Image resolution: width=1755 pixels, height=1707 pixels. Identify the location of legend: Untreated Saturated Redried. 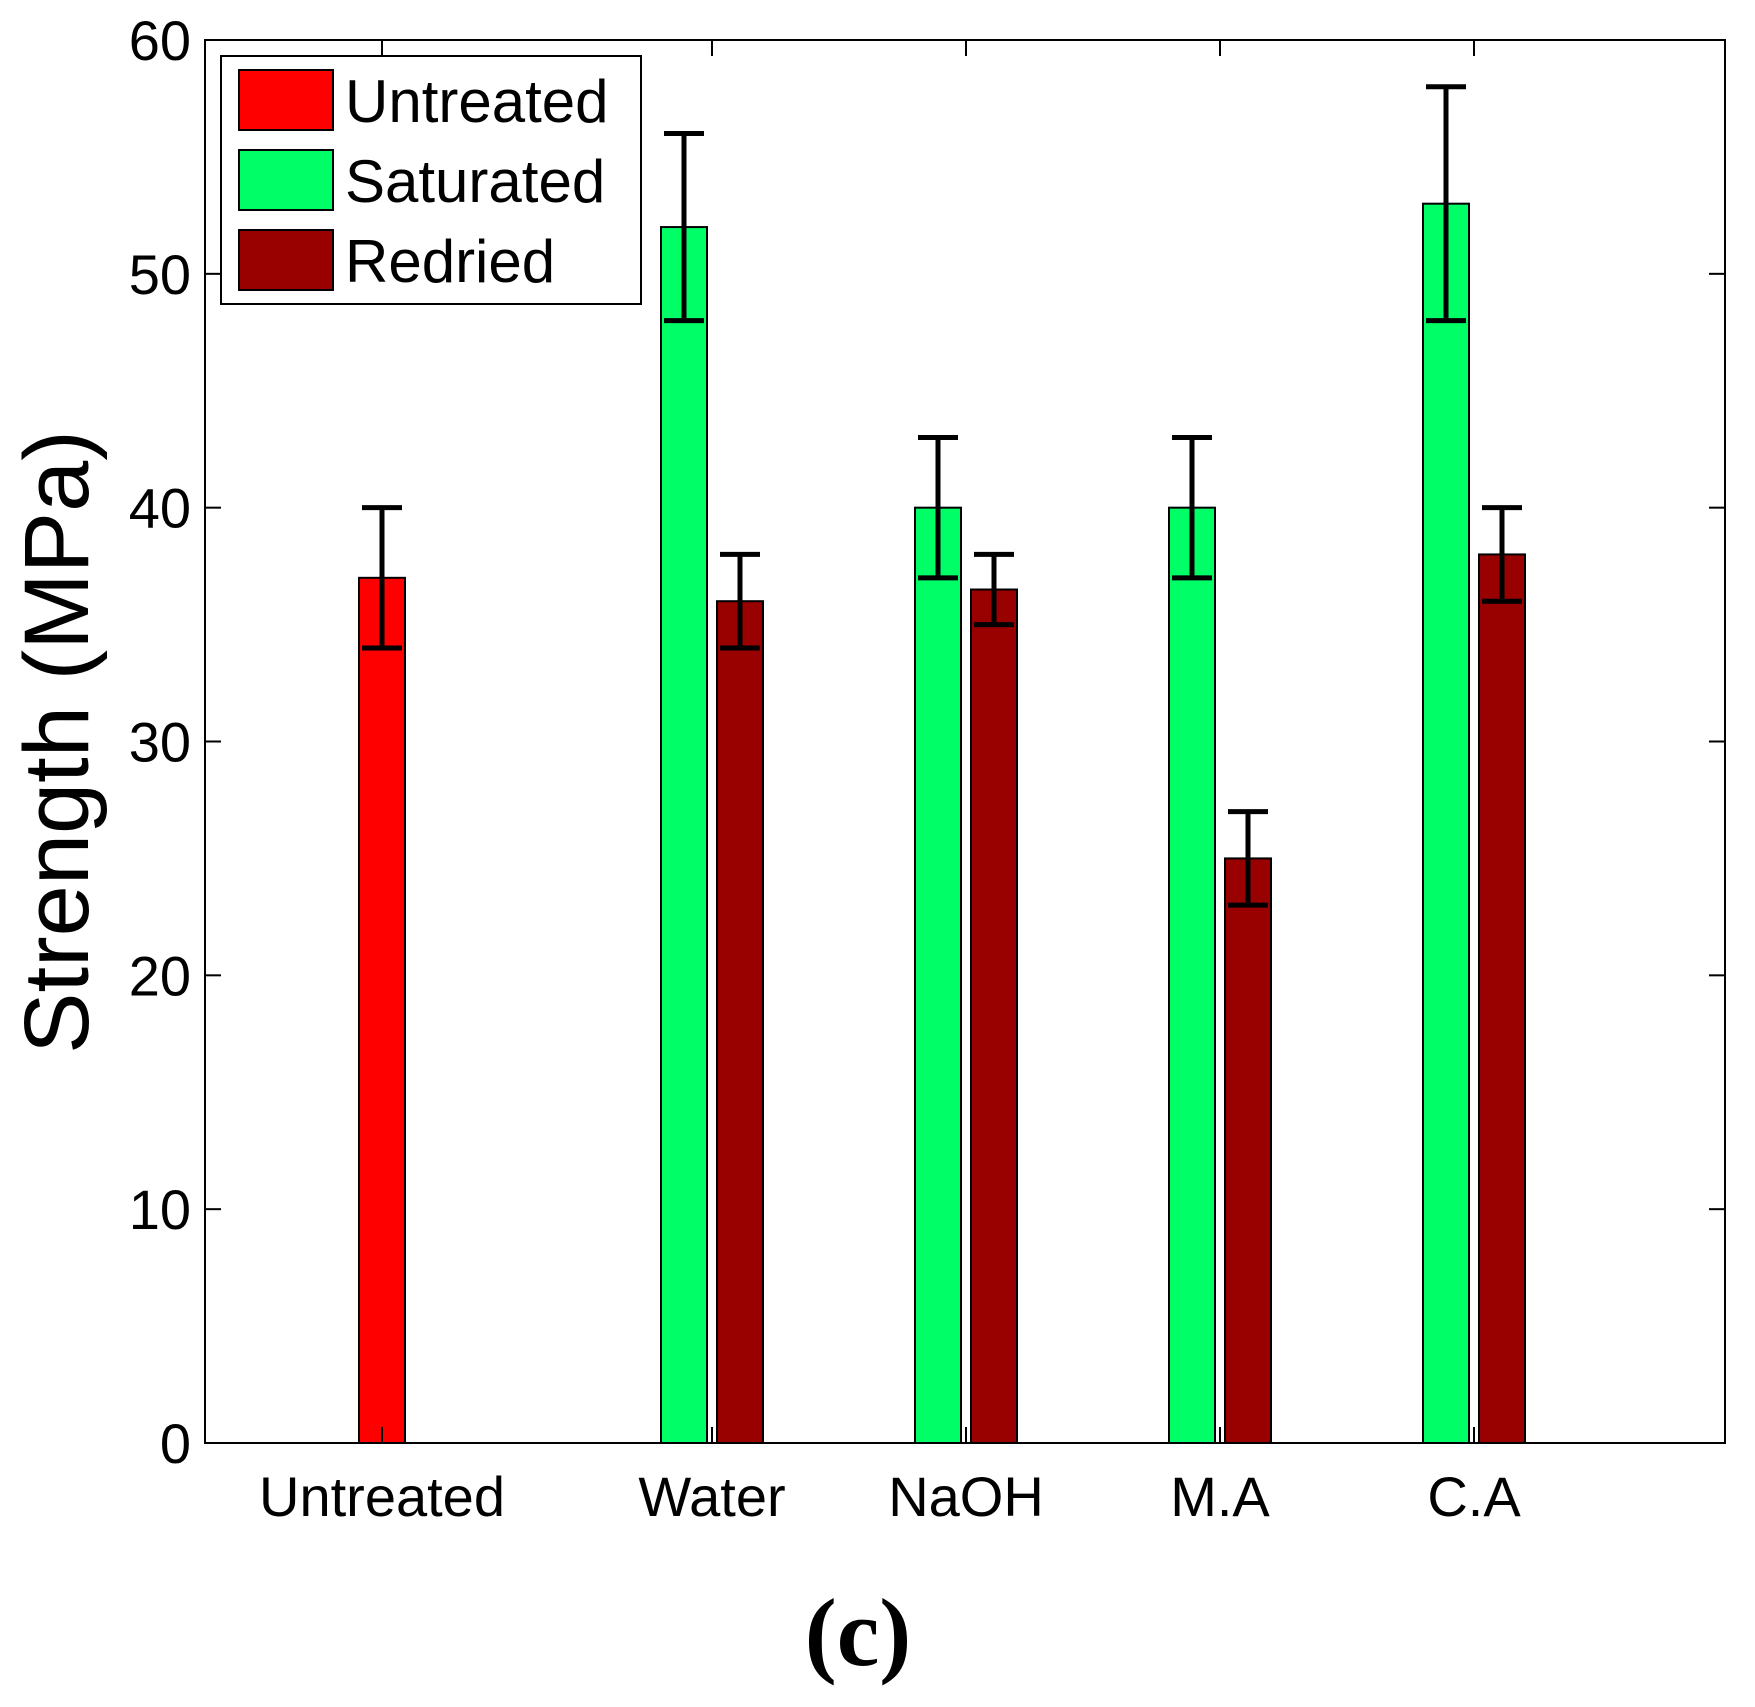
(431, 180).